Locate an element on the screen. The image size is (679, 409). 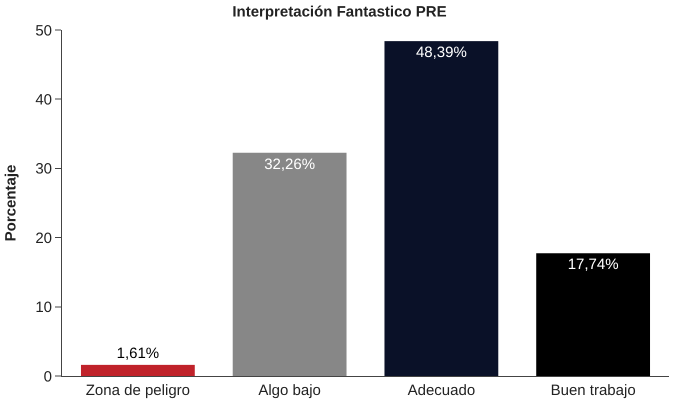
y-tick-label: 40 is located at coordinates (43, 99).